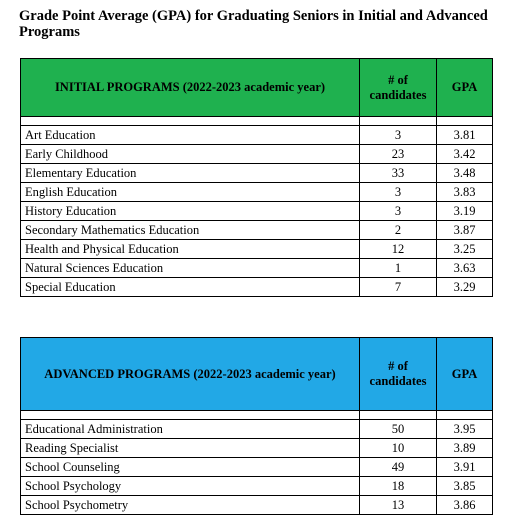 The image size is (531, 520). What do you see at coordinates (190, 173) in the screenshot?
I see `program-name-cell: Elementary Education` at bounding box center [190, 173].